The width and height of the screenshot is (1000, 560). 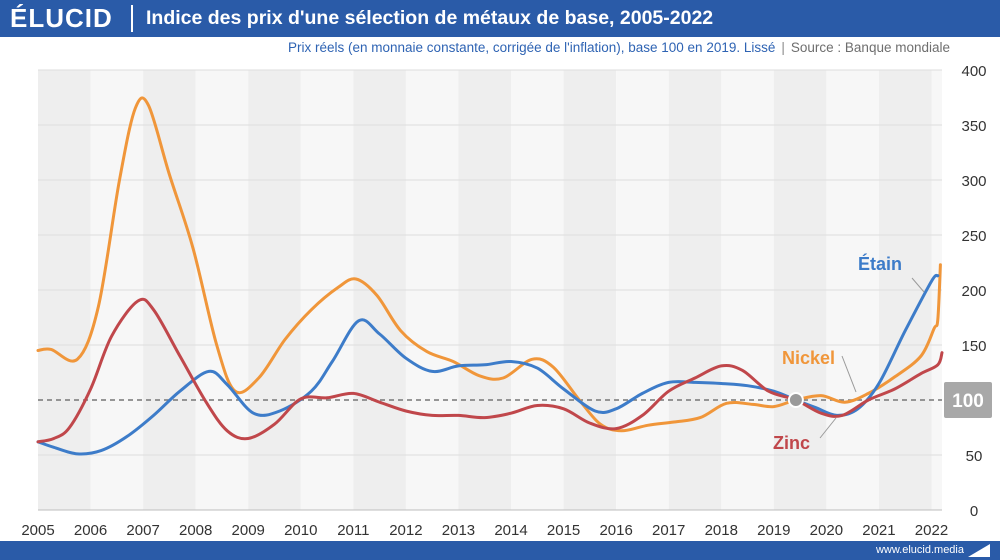 What do you see at coordinates (973, 346) in the screenshot?
I see `y-tick-label-150: 150` at bounding box center [973, 346].